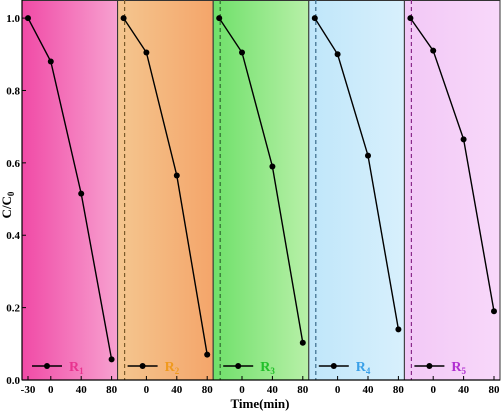  What do you see at coordinates (11, 193) in the screenshot?
I see `y-axis-title-sub: 0` at bounding box center [11, 193].